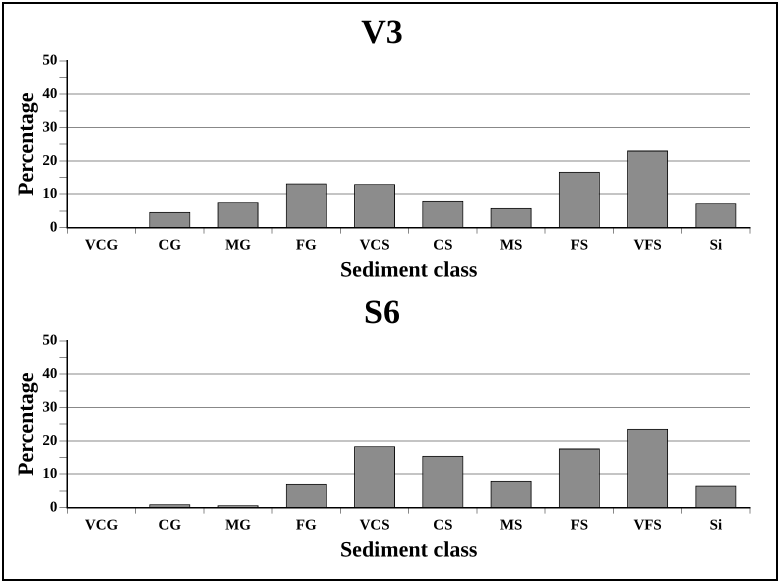 Image resolution: width=782 pixels, height=585 pixels. Describe the element at coordinates (382, 313) in the screenshot. I see `chart-title: S6` at that location.